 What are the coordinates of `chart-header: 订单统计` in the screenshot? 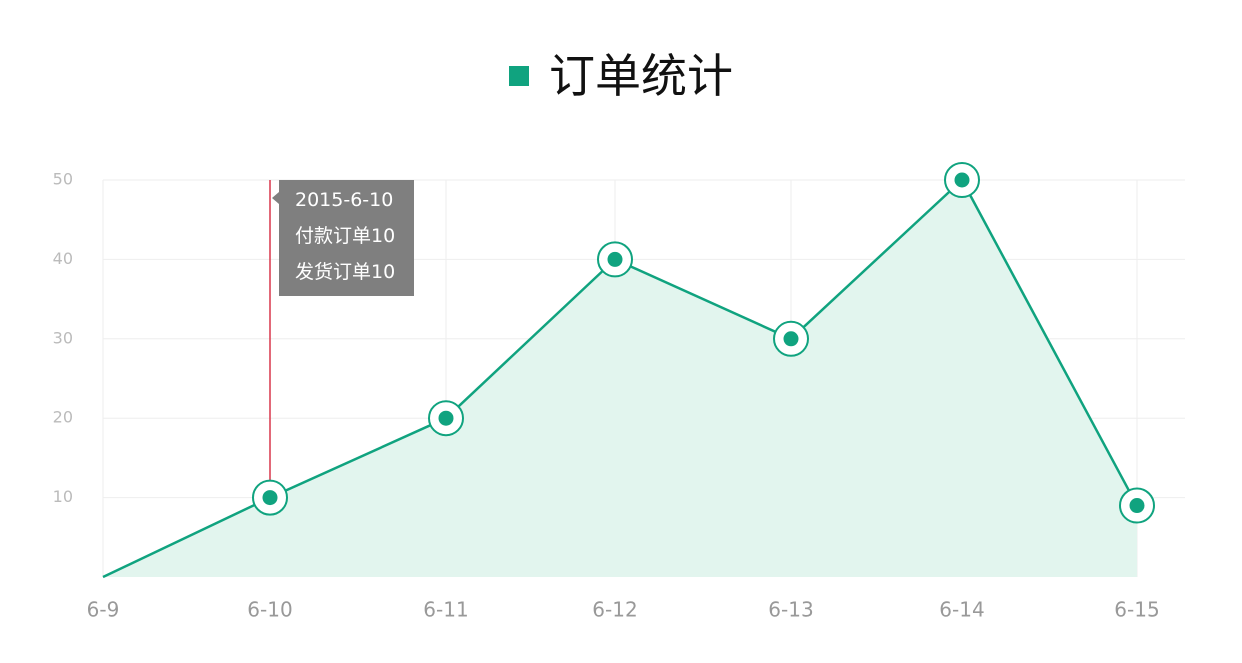 It's located at (621, 76).